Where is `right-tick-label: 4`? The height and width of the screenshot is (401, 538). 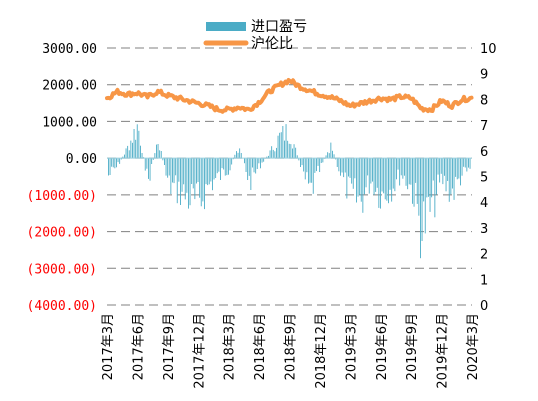
right-tick-label: 4 is located at coordinates (484, 203).